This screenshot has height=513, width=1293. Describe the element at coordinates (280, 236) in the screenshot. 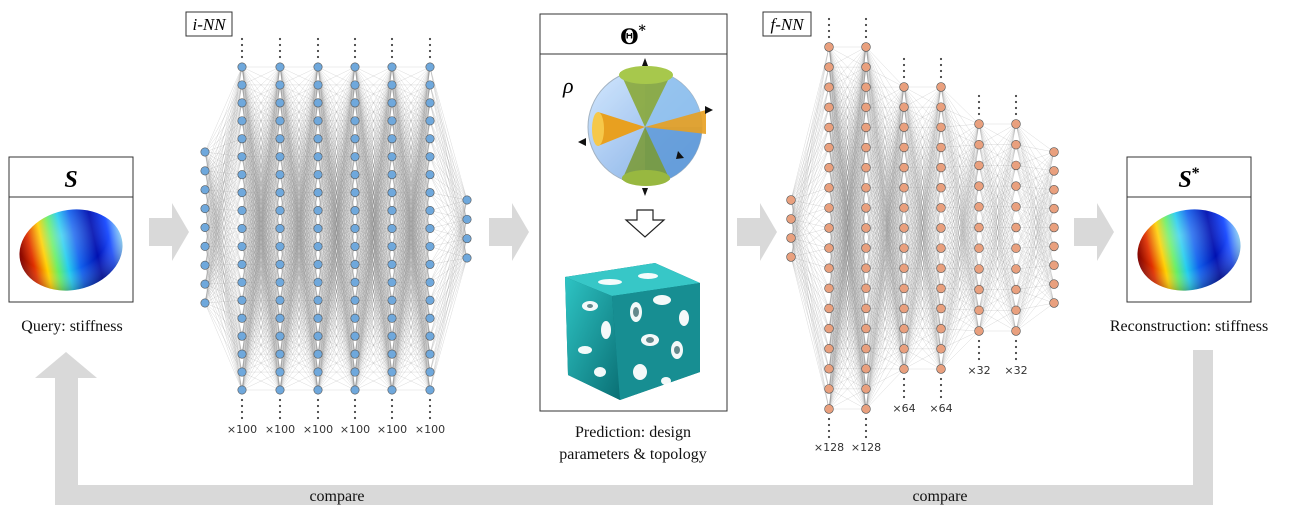

I see `i-nn-layer-3: ×100` at that location.